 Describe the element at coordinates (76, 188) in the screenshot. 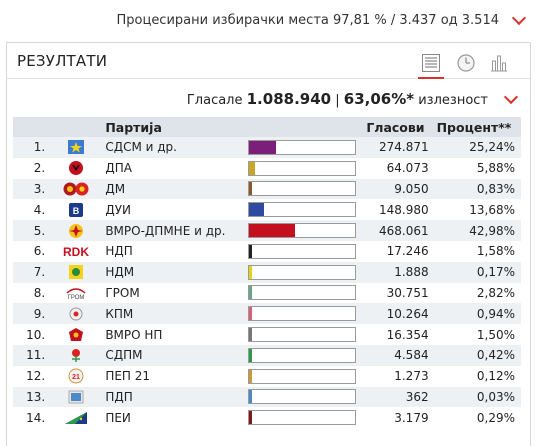

I see `dm-logo-icon` at that location.